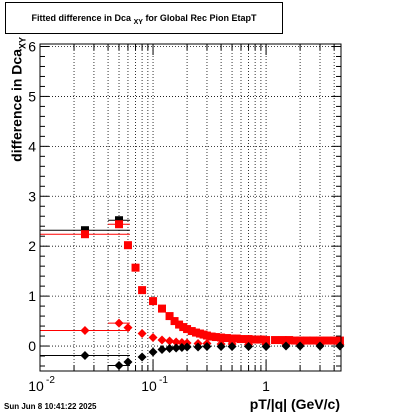  I want to click on y-axis-label-sub: XY, so click(22, 42).